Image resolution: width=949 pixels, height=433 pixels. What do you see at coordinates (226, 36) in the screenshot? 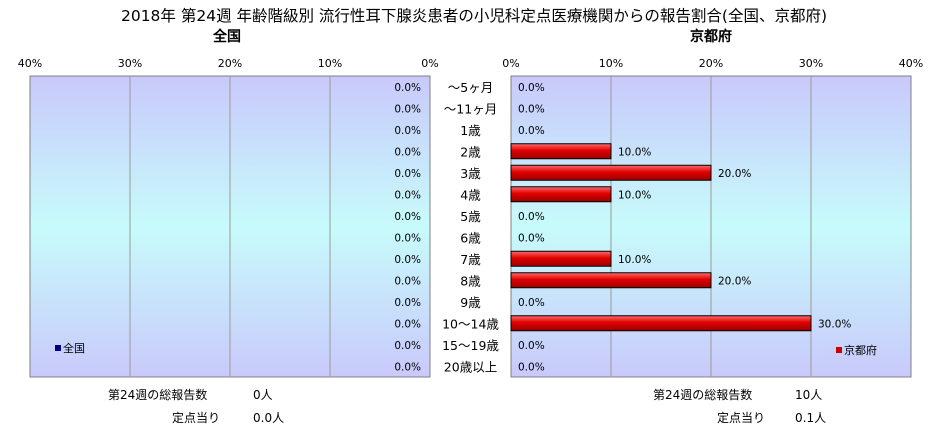
I see `panel-title-left: 全国` at bounding box center [226, 36].